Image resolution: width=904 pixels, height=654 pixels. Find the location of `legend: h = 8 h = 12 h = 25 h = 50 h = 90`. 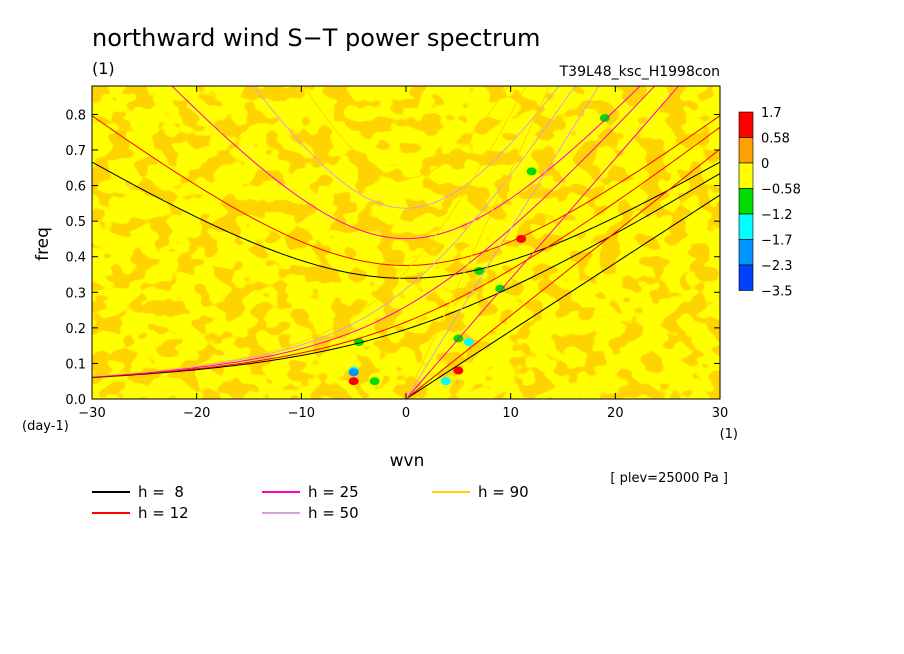

legend: h = 8 h = 12 h = 25 h = 50 h = 90 is located at coordinates (310, 502).